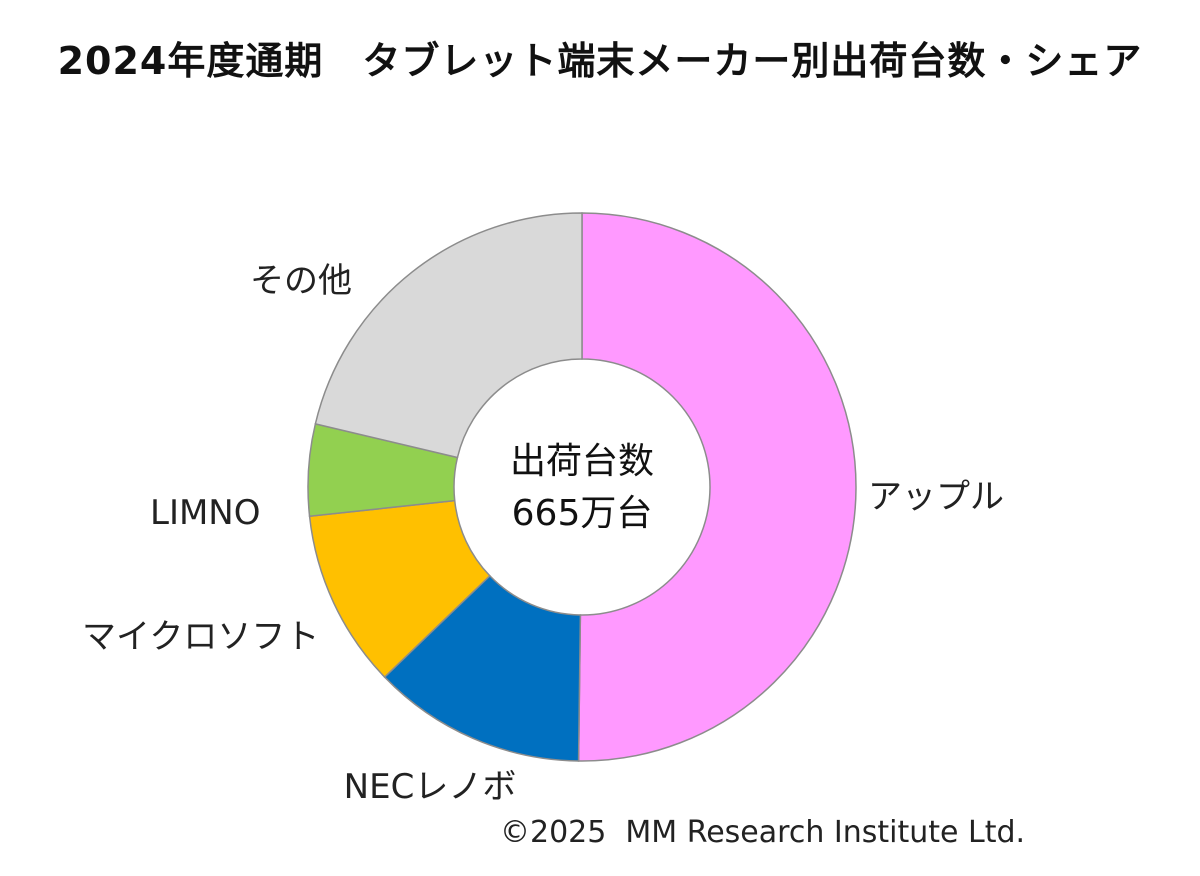 Image resolution: width=1200 pixels, height=876 pixels. I want to click on chart-title: 2024年度通期 タブレット端末メーカー別出荷台数・シェア, so click(600, 61).